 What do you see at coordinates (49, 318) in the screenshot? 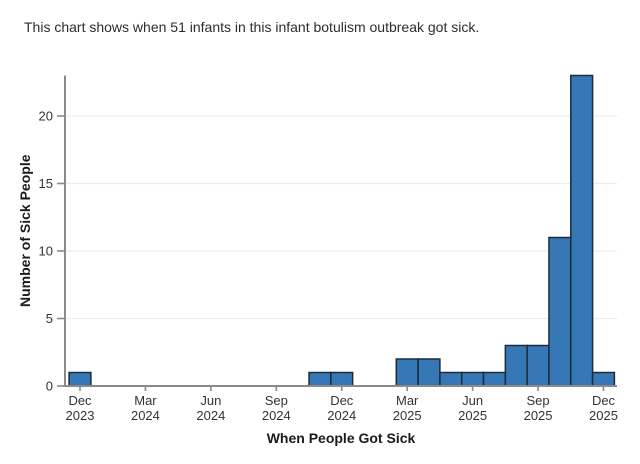
I see `y-tick-label-5: 5` at bounding box center [49, 318].